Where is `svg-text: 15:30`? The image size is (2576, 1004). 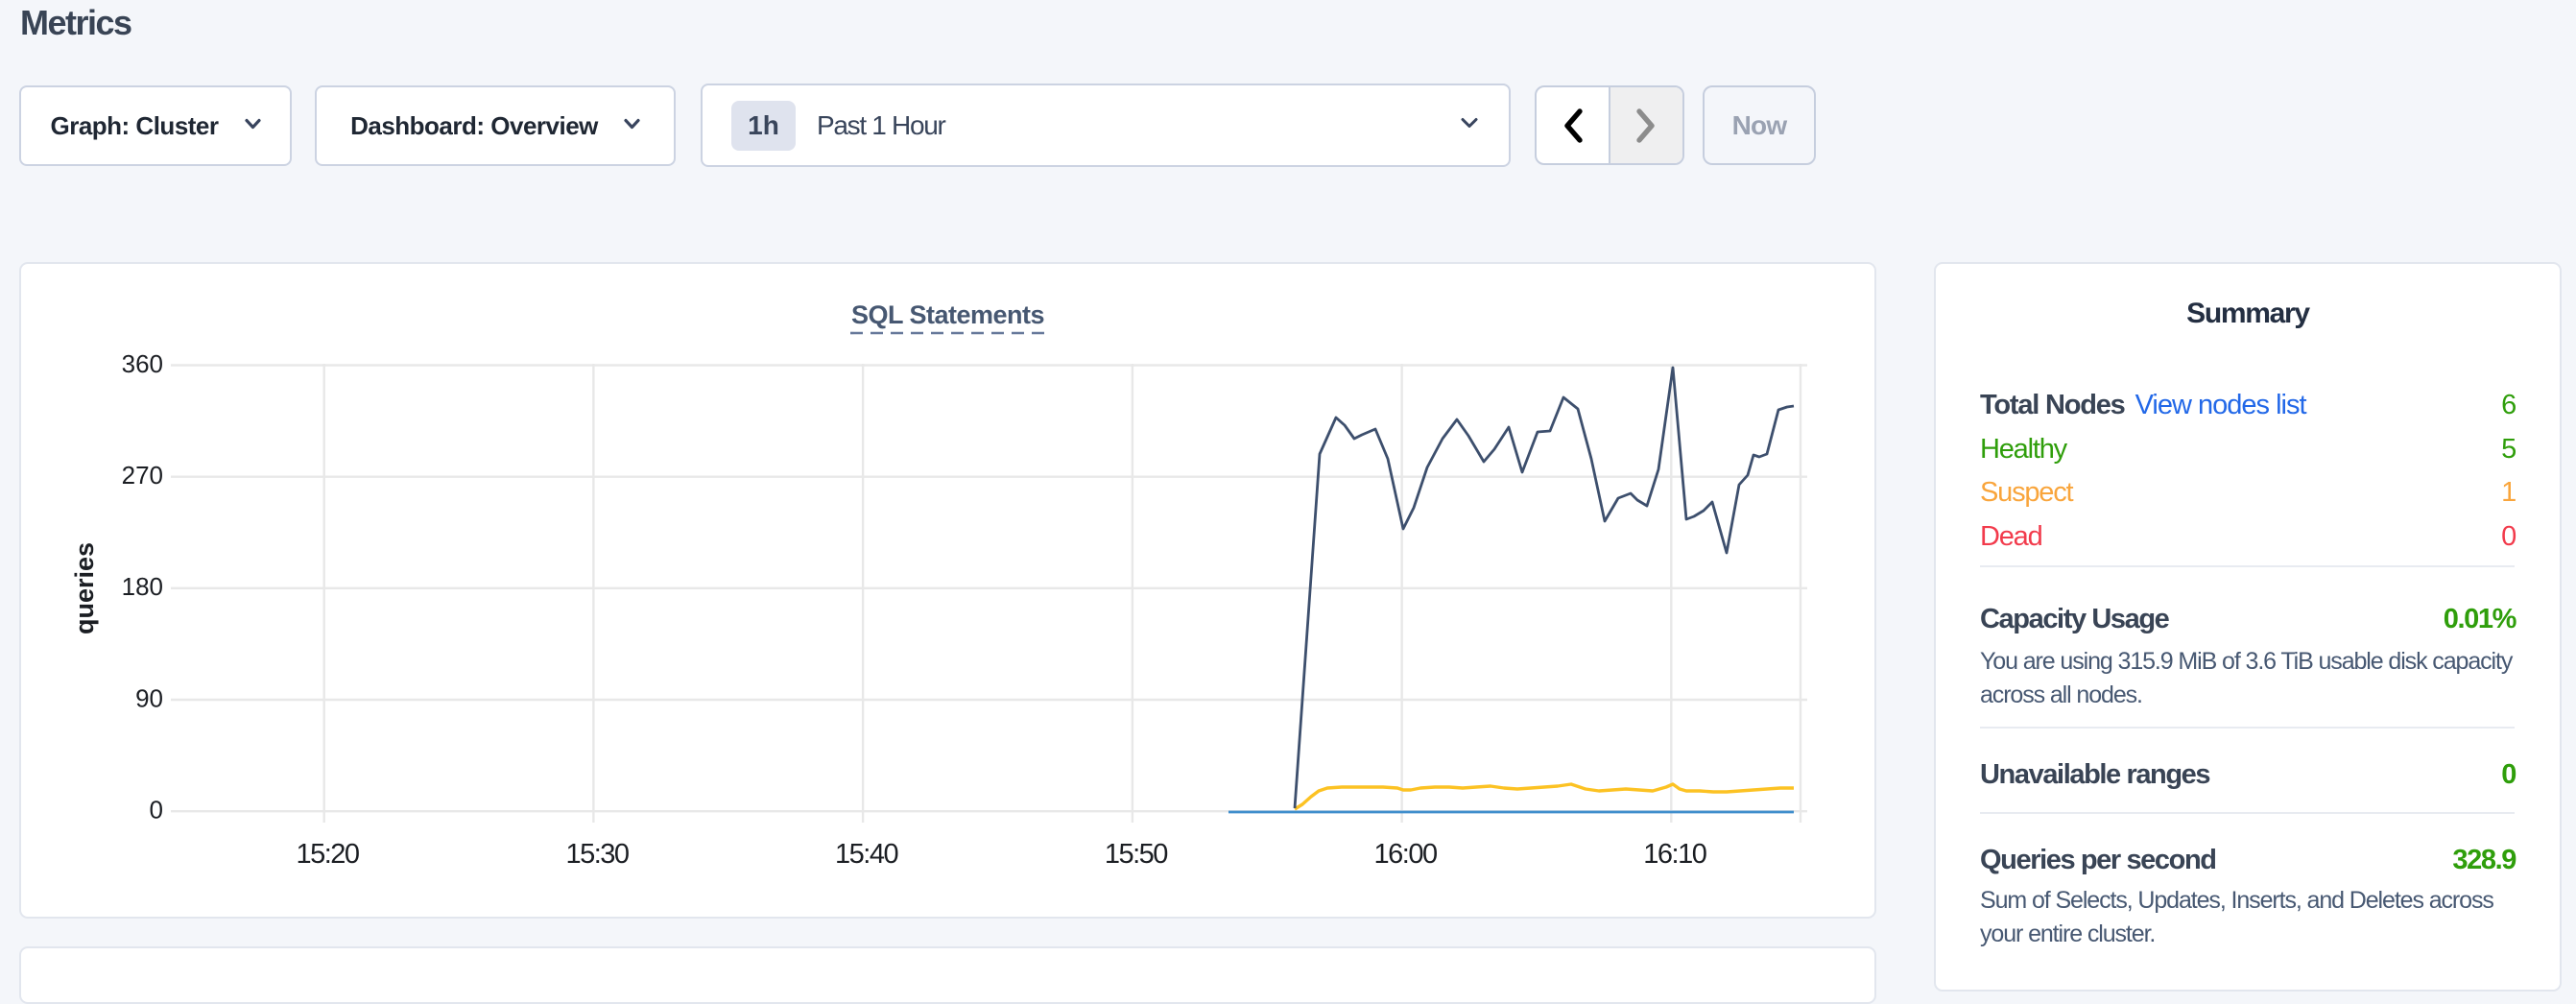 svg-text: 15:30 is located at coordinates (596, 854).